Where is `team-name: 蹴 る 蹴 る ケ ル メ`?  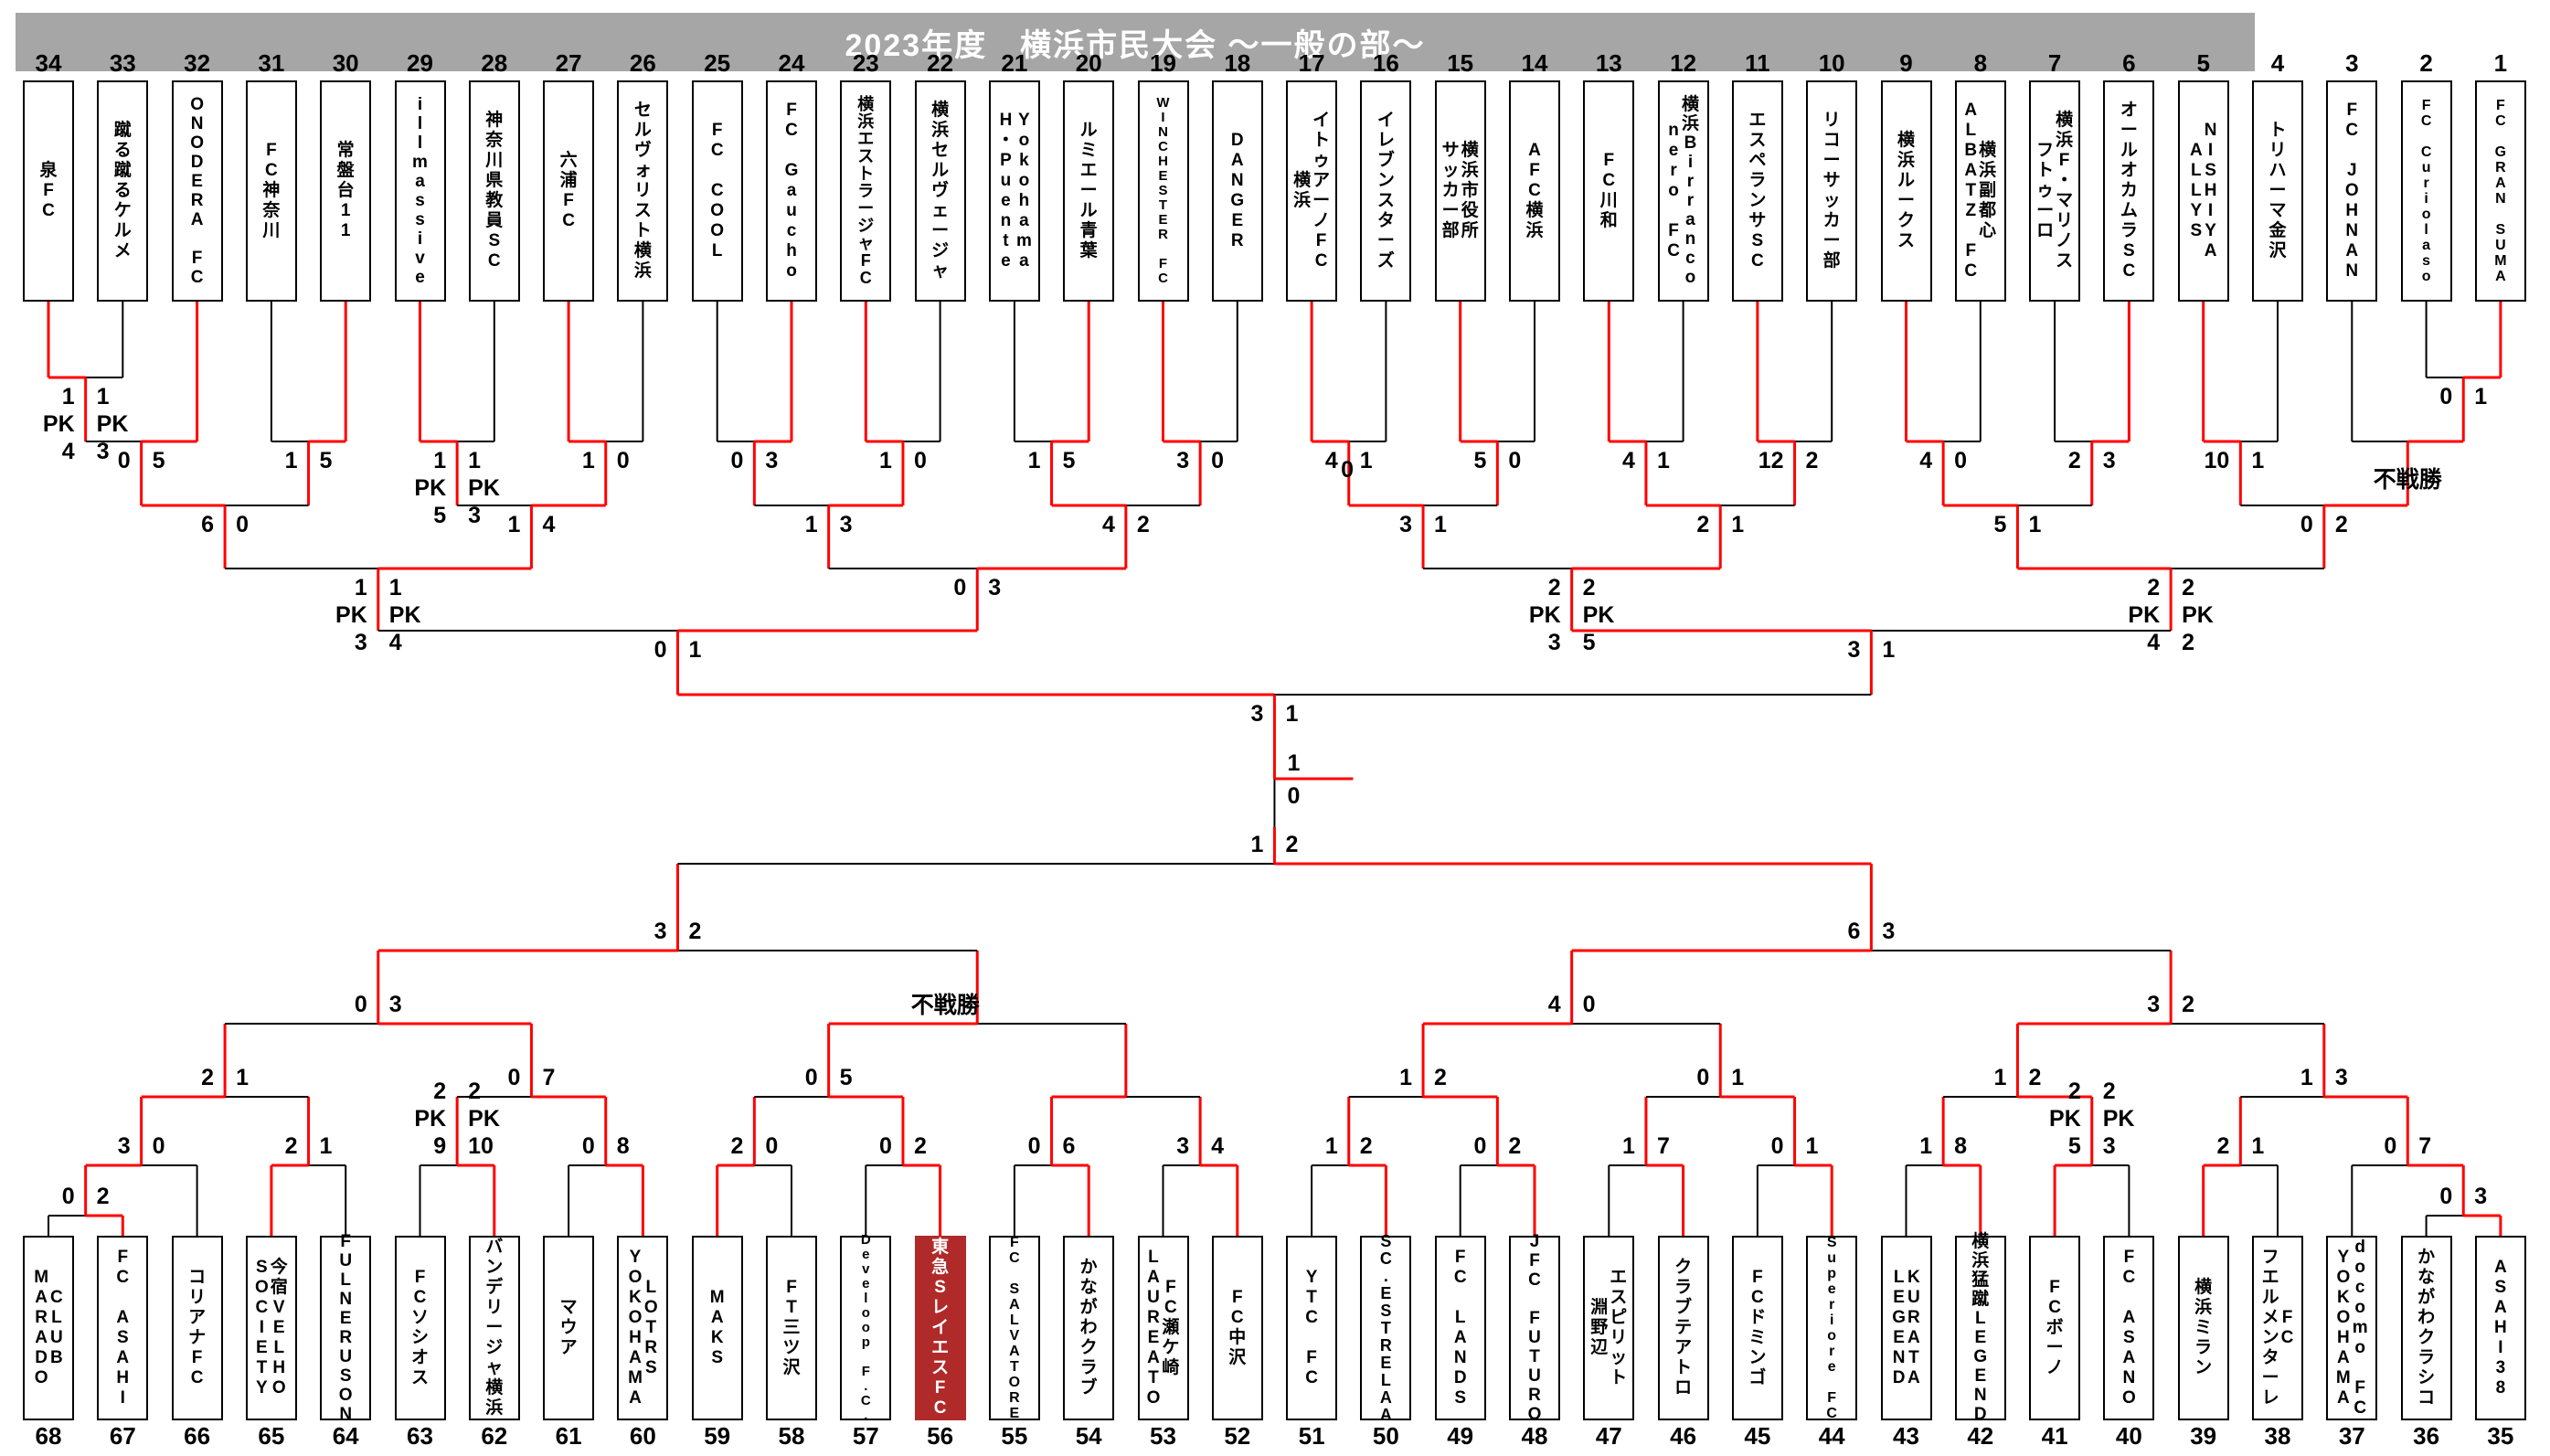 team-name: 蹴 る 蹴 る ケ ル メ is located at coordinates (122, 190).